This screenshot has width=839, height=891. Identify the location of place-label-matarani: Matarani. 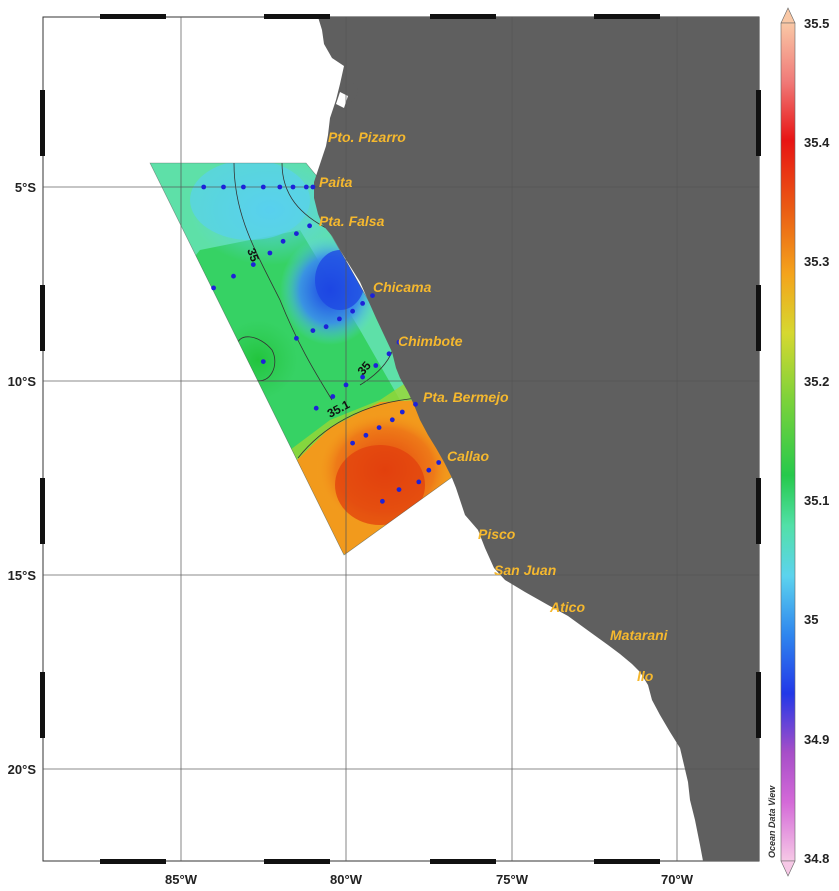
(639, 635).